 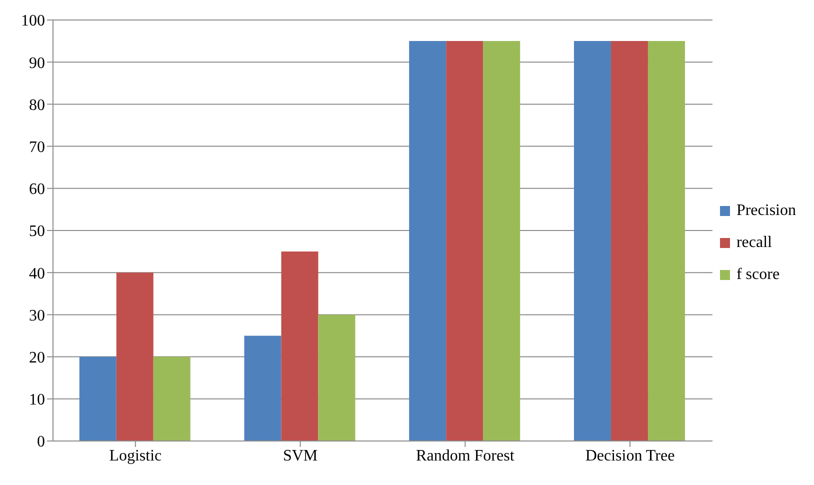 I want to click on legend-label: Precision, so click(x=766, y=210).